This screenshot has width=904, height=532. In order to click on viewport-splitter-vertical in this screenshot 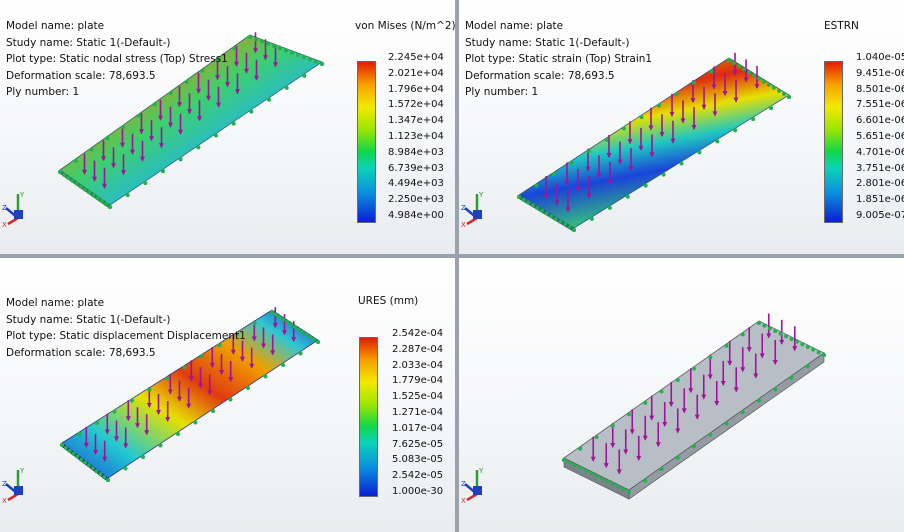, I will do `click(457, 266)`.